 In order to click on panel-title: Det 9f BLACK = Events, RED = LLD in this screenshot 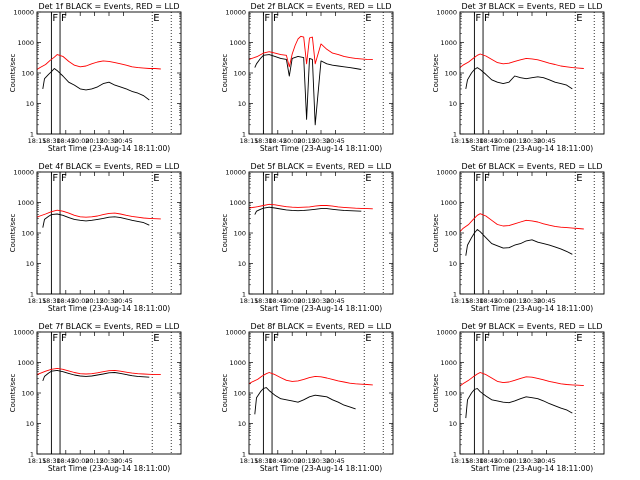, I will do `click(531, 326)`.